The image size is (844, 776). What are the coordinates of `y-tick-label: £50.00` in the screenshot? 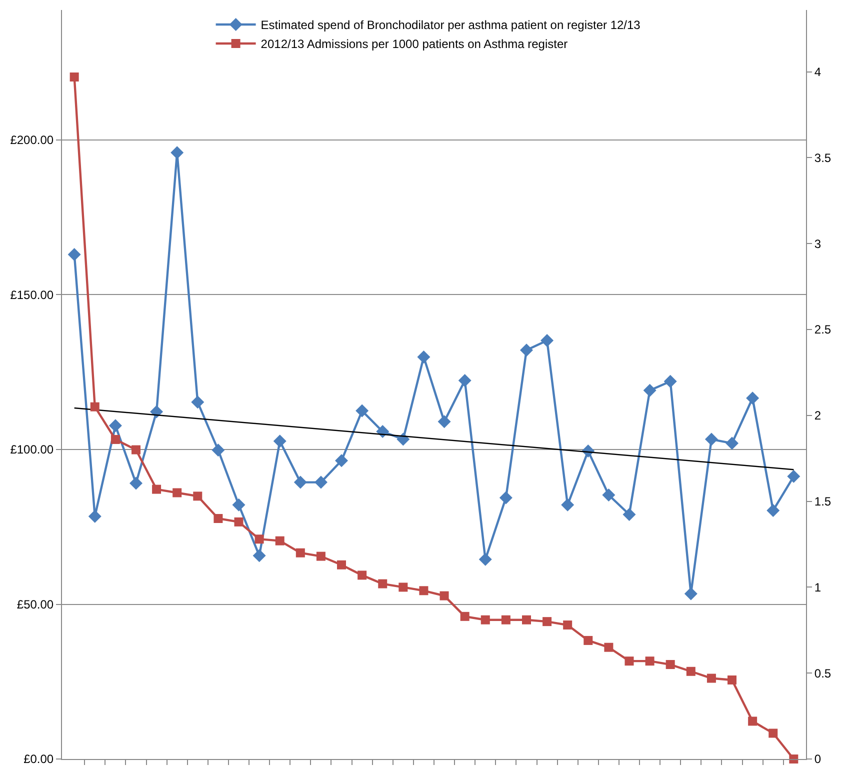 It's located at (35, 604).